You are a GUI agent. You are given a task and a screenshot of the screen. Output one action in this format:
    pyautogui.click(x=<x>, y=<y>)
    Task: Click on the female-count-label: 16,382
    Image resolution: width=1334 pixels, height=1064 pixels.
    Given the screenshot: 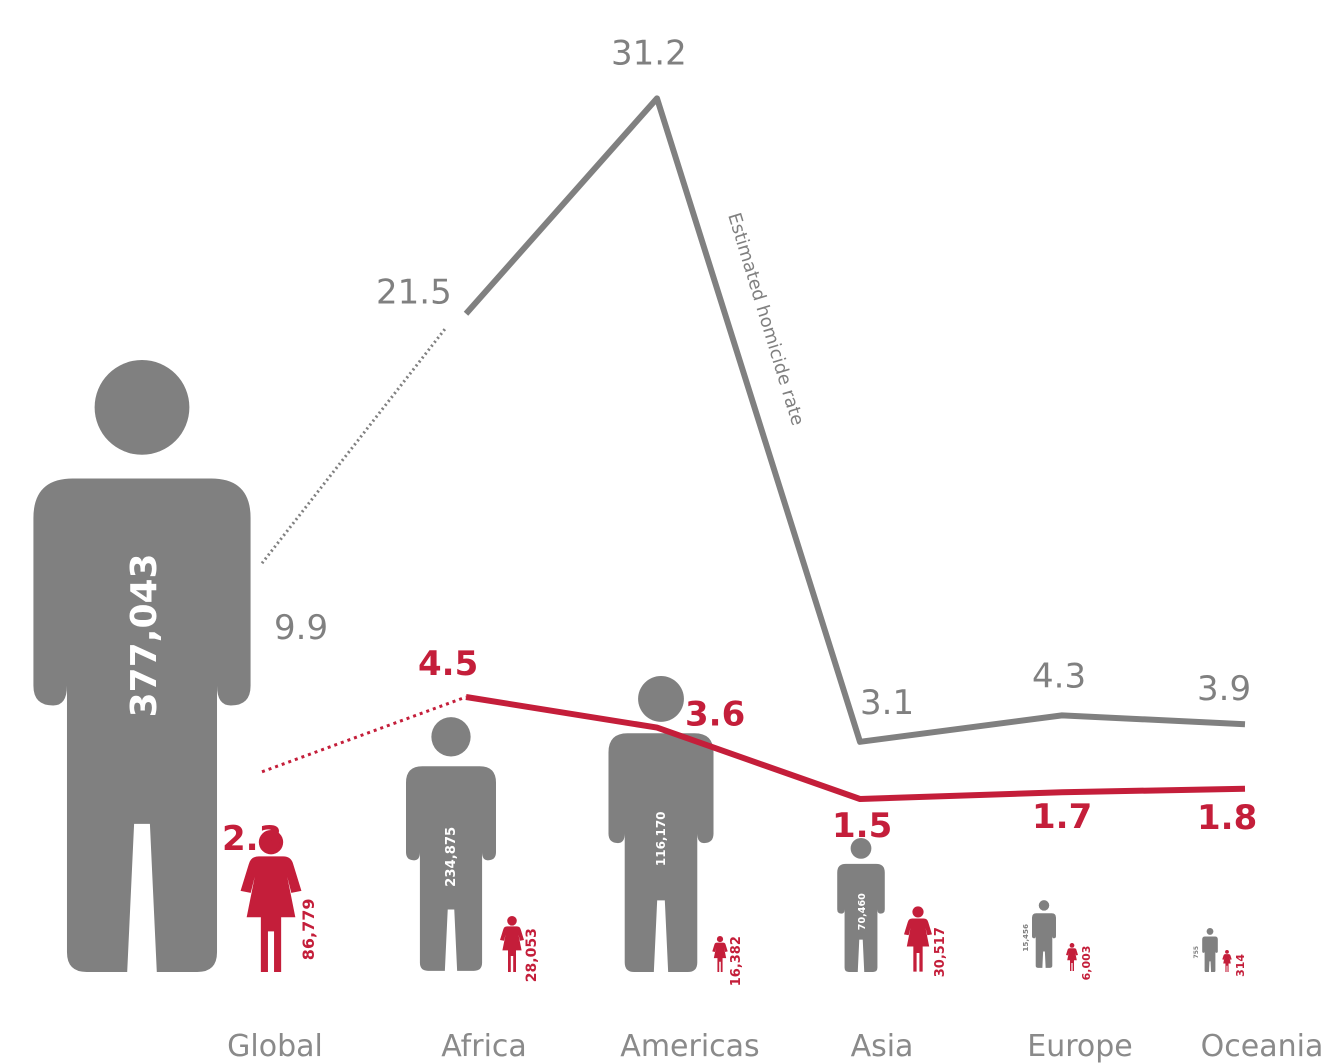 What is the action you would take?
    pyautogui.click(x=736, y=961)
    